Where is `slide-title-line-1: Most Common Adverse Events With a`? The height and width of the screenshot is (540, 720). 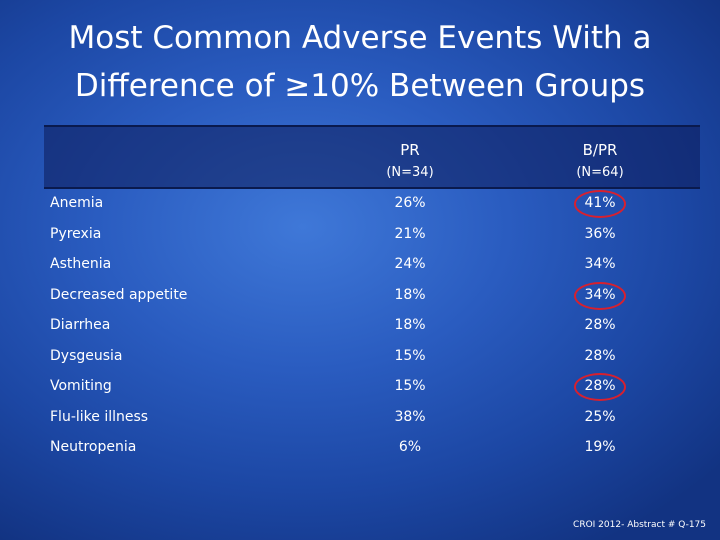 slide-title-line-1: Most Common Adverse Events With a is located at coordinates (360, 38).